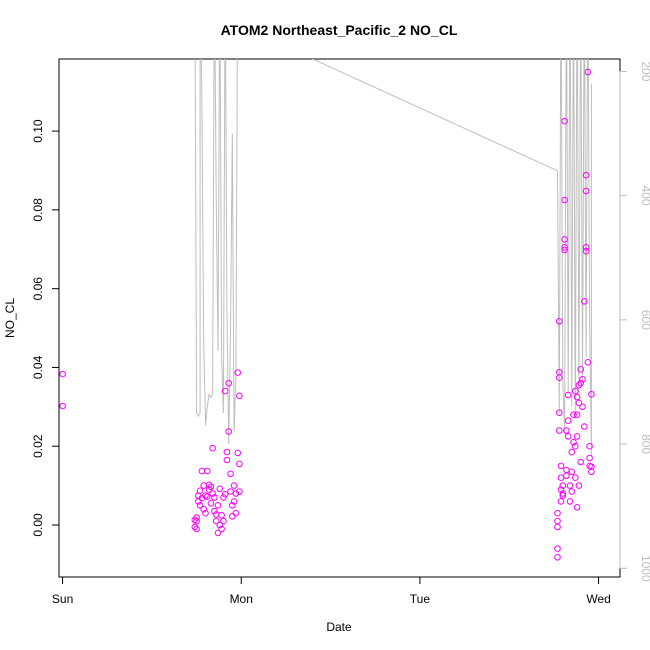 This screenshot has width=650, height=650. What do you see at coordinates (634, 321) in the screenshot?
I see `y2-axis: 200 400 600 800 1000` at bounding box center [634, 321].